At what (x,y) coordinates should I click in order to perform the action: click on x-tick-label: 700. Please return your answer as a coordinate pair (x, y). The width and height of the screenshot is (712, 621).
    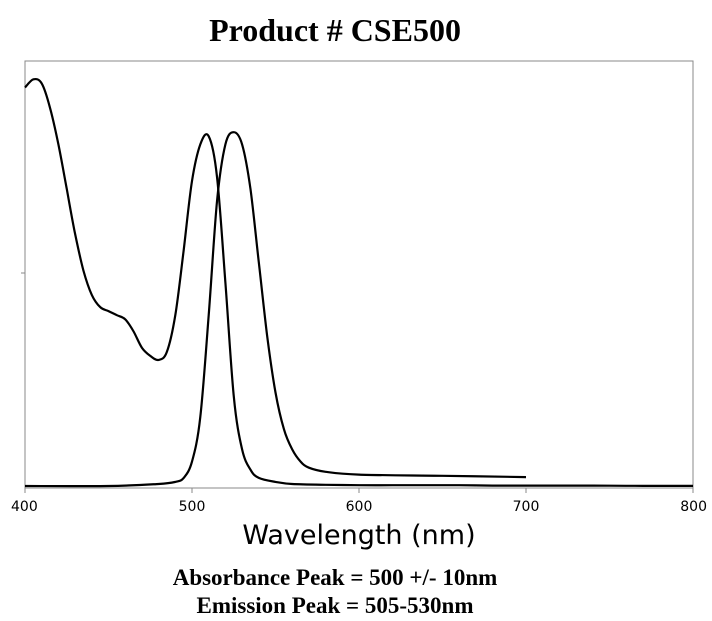
    Looking at the image, I should click on (526, 507).